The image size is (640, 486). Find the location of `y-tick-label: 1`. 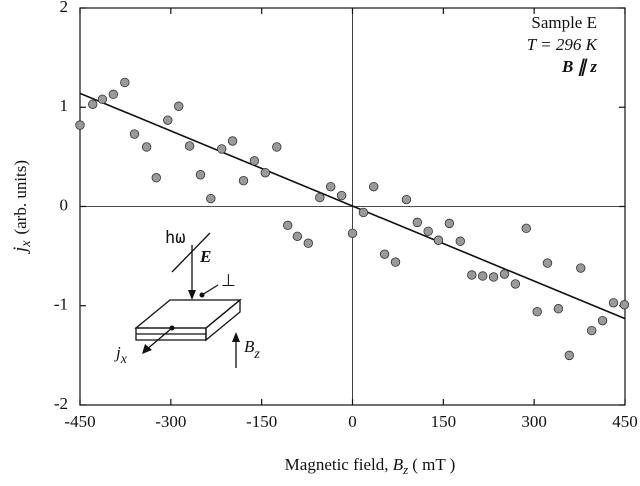

y-tick-label: 1 is located at coordinates (64, 105).